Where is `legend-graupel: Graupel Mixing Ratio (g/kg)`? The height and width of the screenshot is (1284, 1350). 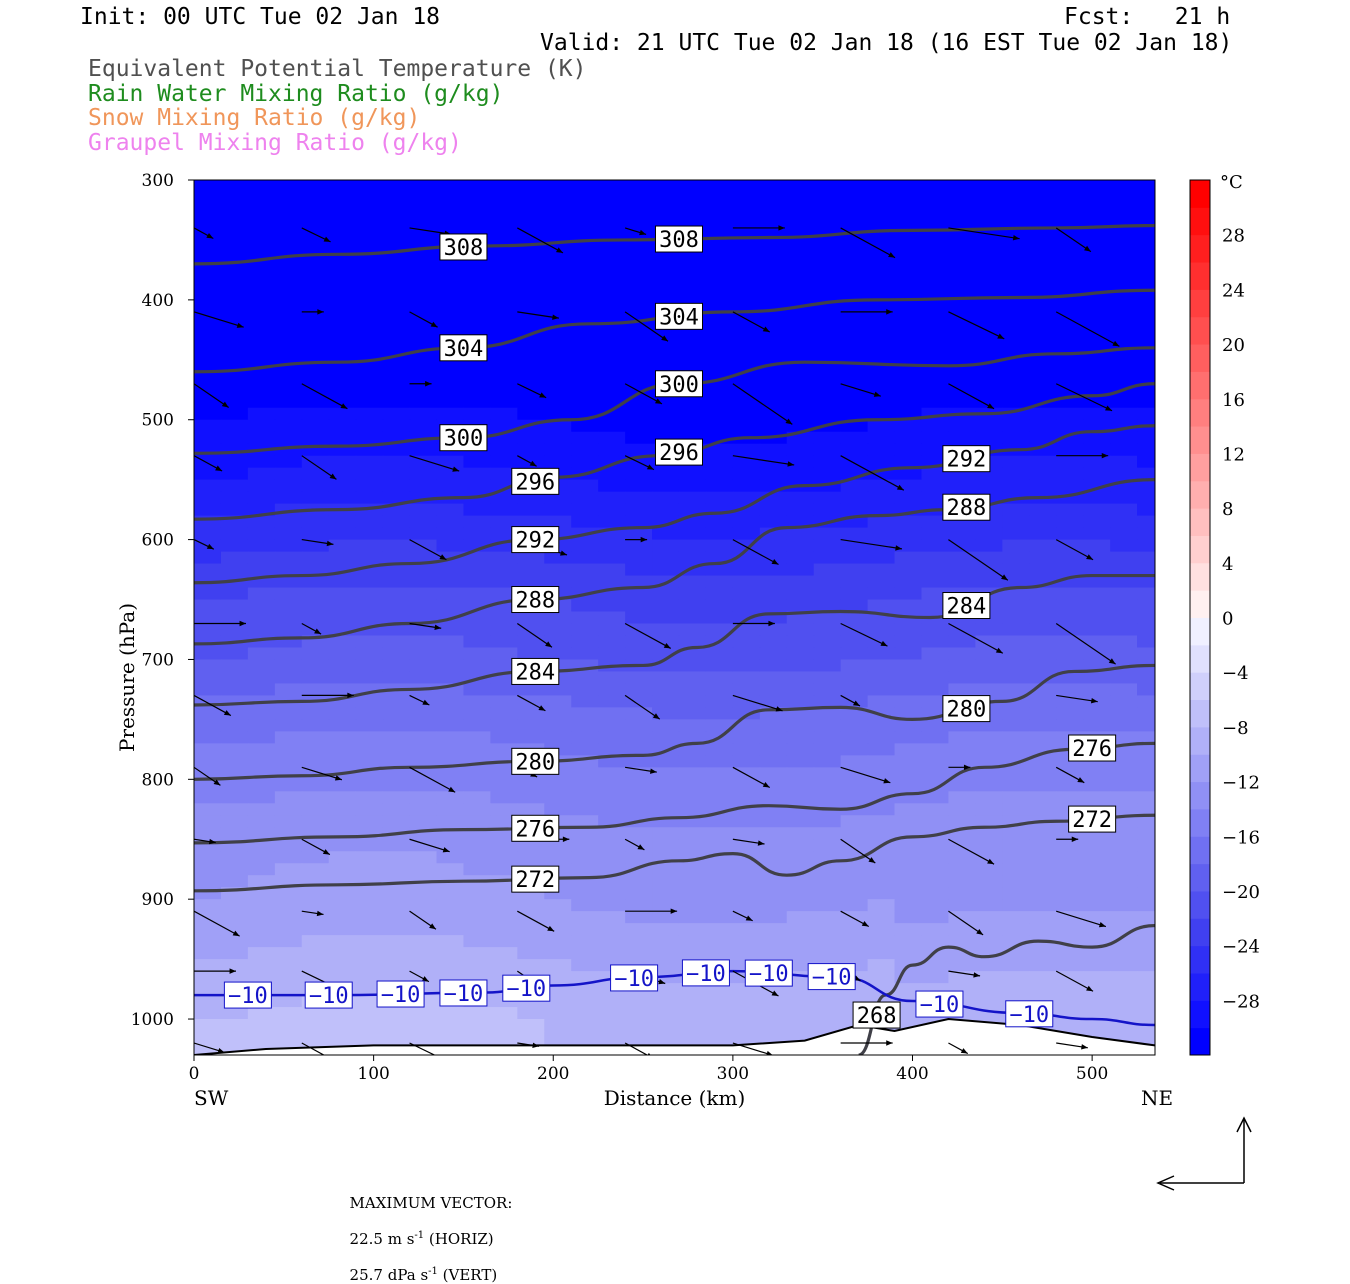 legend-graupel: Graupel Mixing Ratio (g/kg) is located at coordinates (275, 143).